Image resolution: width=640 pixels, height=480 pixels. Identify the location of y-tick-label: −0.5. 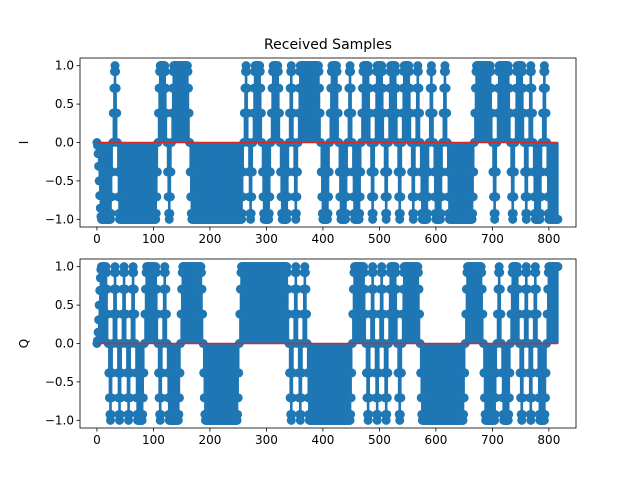
(59, 181).